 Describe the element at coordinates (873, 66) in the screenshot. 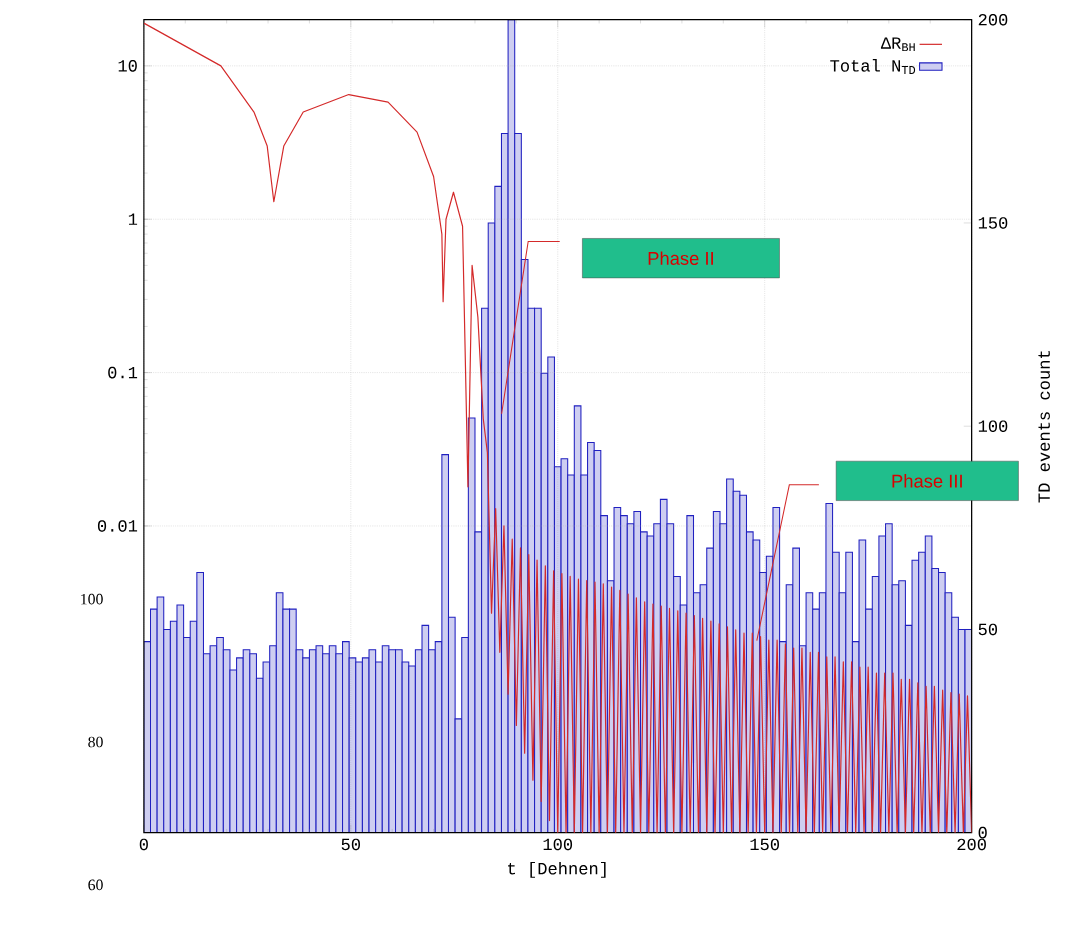

I see `legend-label: Total N$_{TD}$` at that location.